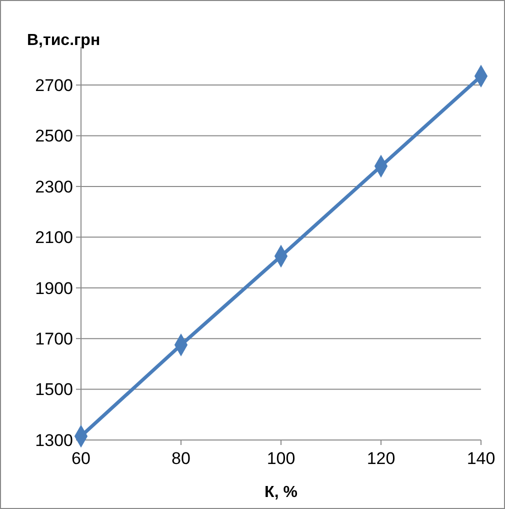 Image resolution: width=505 pixels, height=509 pixels. I want to click on x-tick-label: 140, so click(481, 458).